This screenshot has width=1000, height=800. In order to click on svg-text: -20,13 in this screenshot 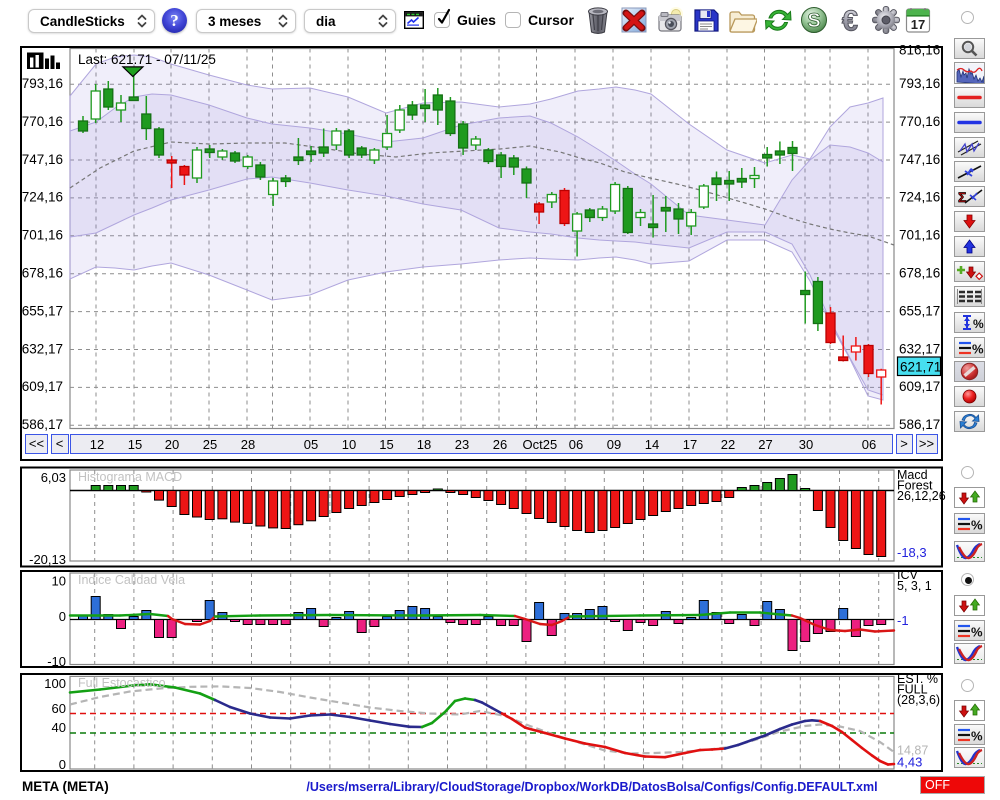, I will do `click(47, 559)`.